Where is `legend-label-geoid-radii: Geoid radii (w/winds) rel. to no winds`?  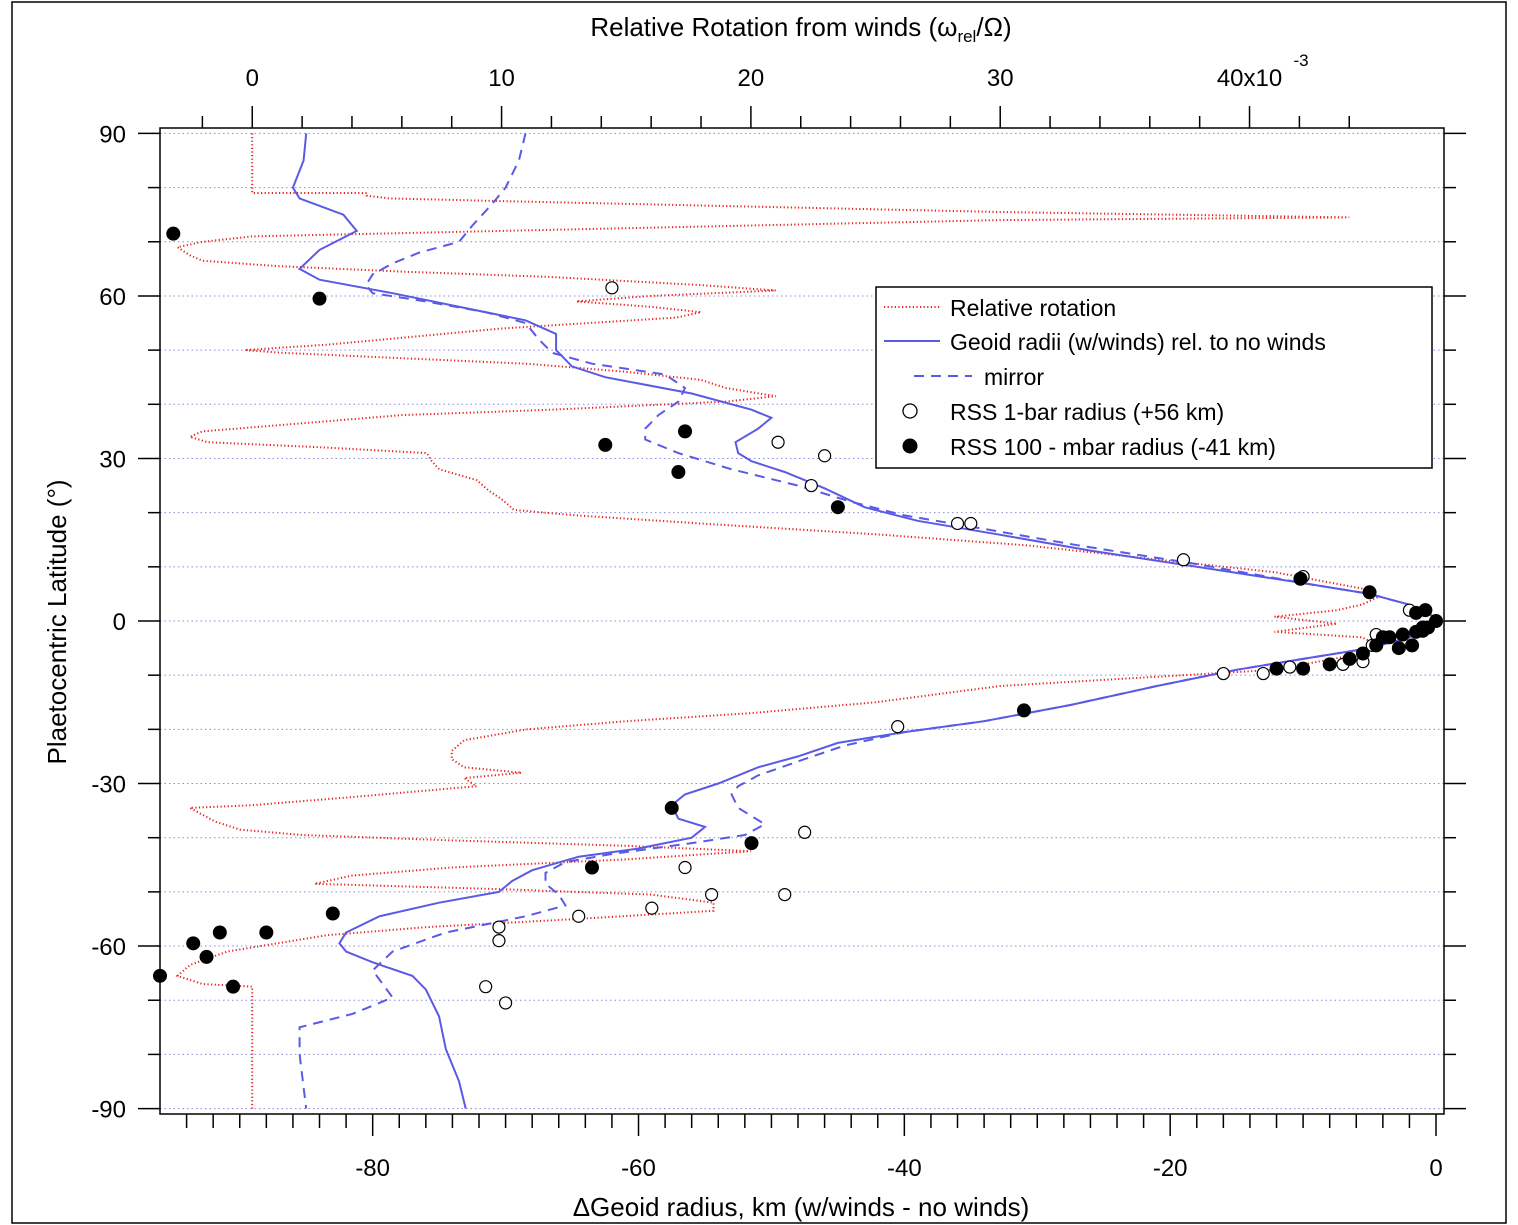 legend-label-geoid-radii: Geoid radii (w/winds) rel. to no winds is located at coordinates (1138, 342).